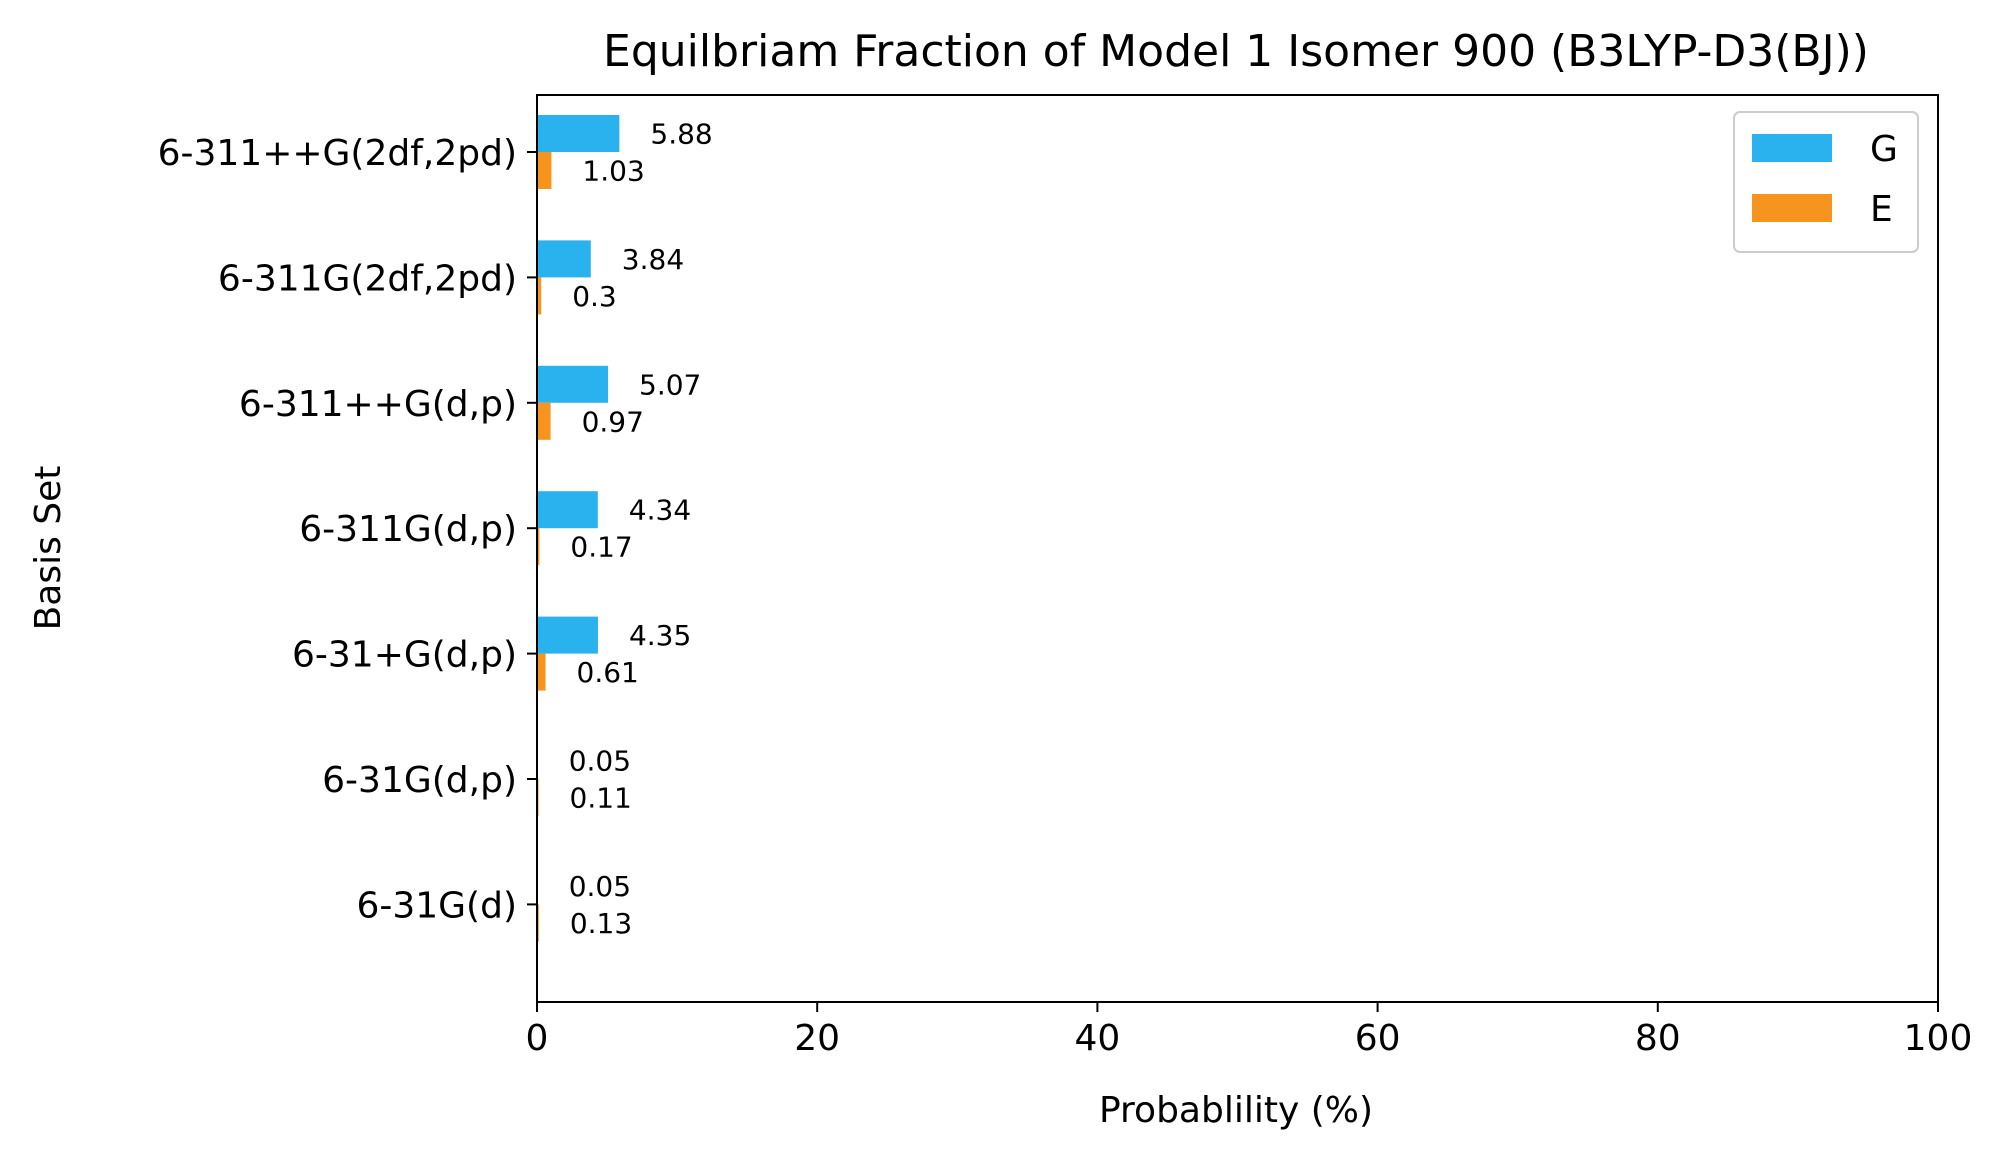  Describe the element at coordinates (1249, 1030) in the screenshot. I see `x-axis: 0 20 40 60 80 100` at that location.